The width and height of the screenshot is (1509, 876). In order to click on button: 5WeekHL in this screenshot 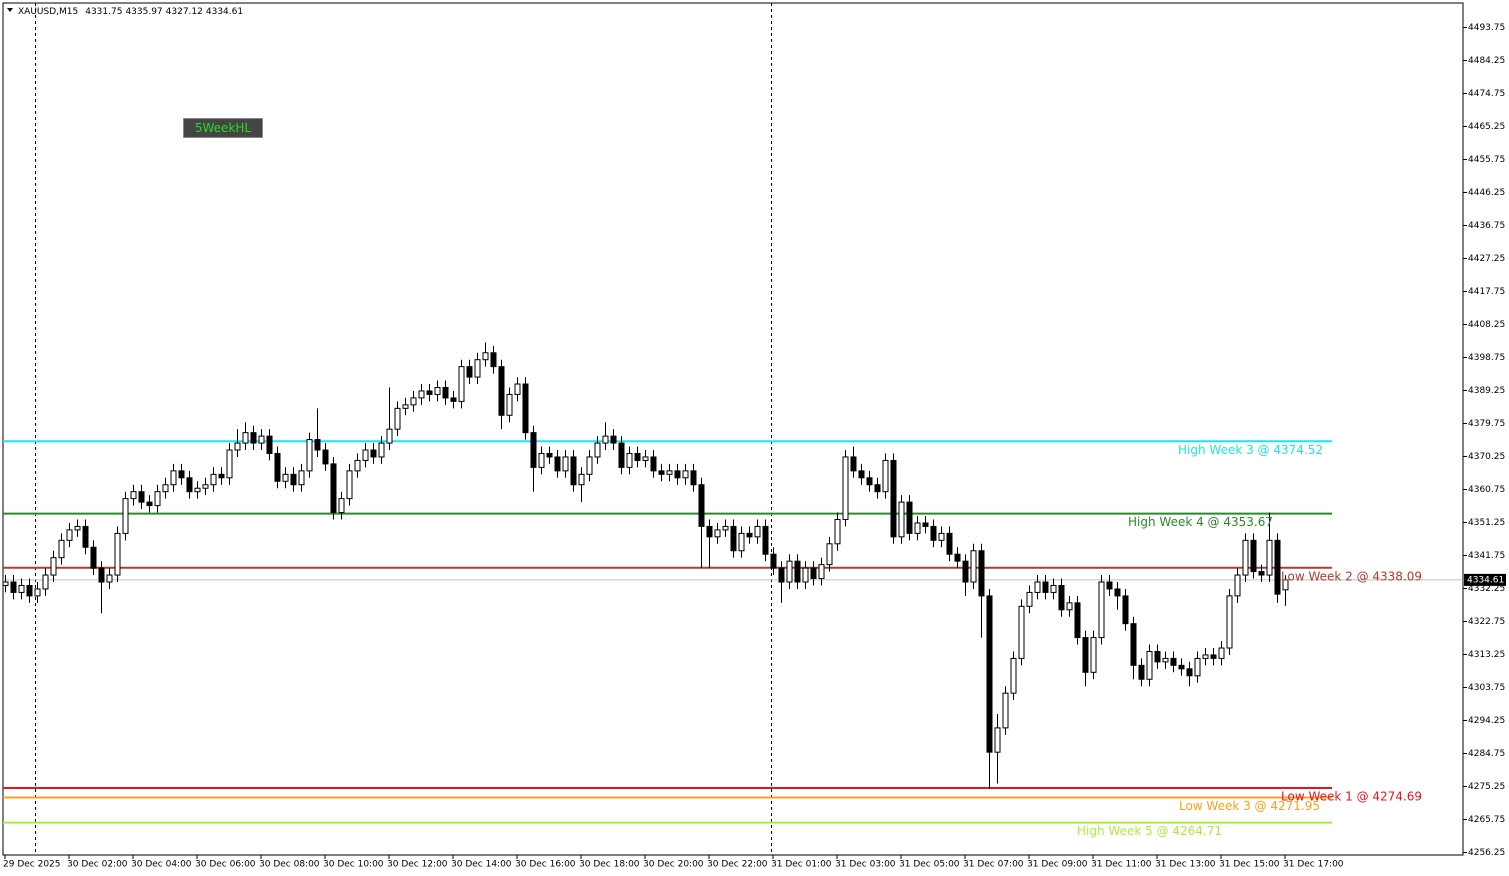, I will do `click(223, 128)`.